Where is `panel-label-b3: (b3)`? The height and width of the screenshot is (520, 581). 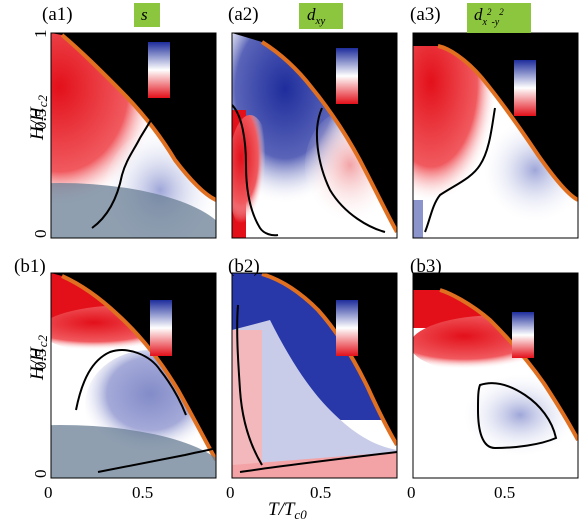 panel-label-b3: (b3) is located at coordinates (426, 266).